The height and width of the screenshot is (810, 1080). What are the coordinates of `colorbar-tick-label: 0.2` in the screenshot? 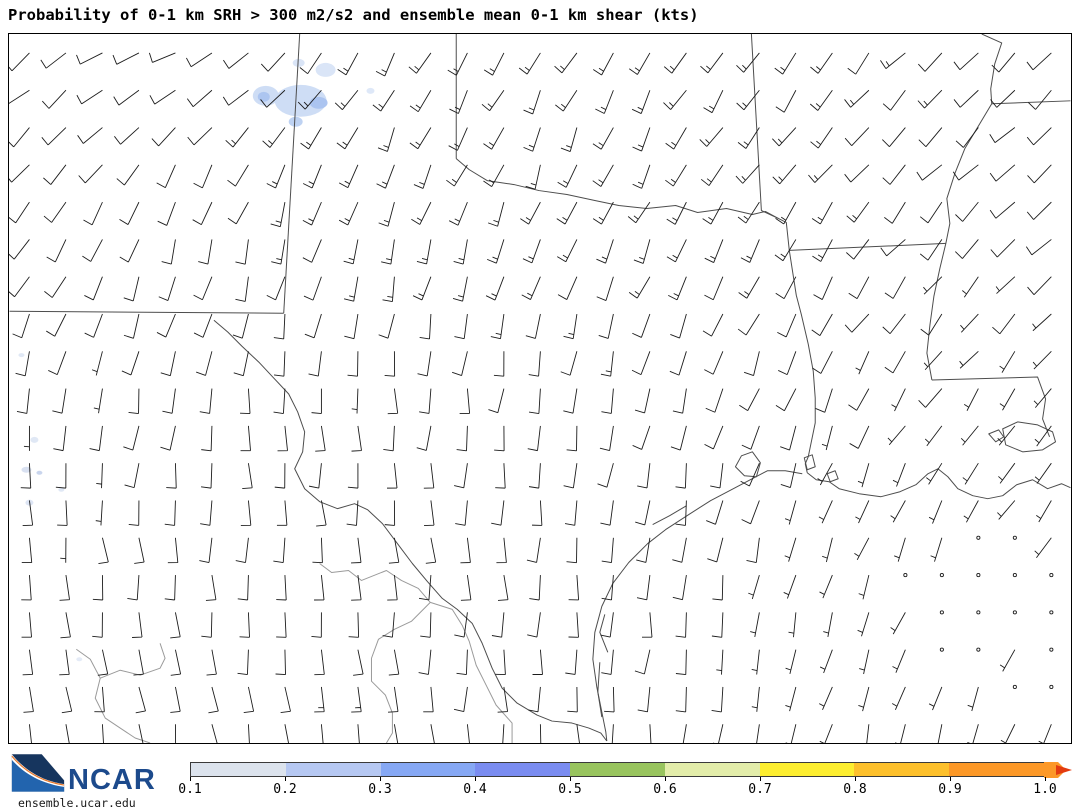 It's located at (285, 789).